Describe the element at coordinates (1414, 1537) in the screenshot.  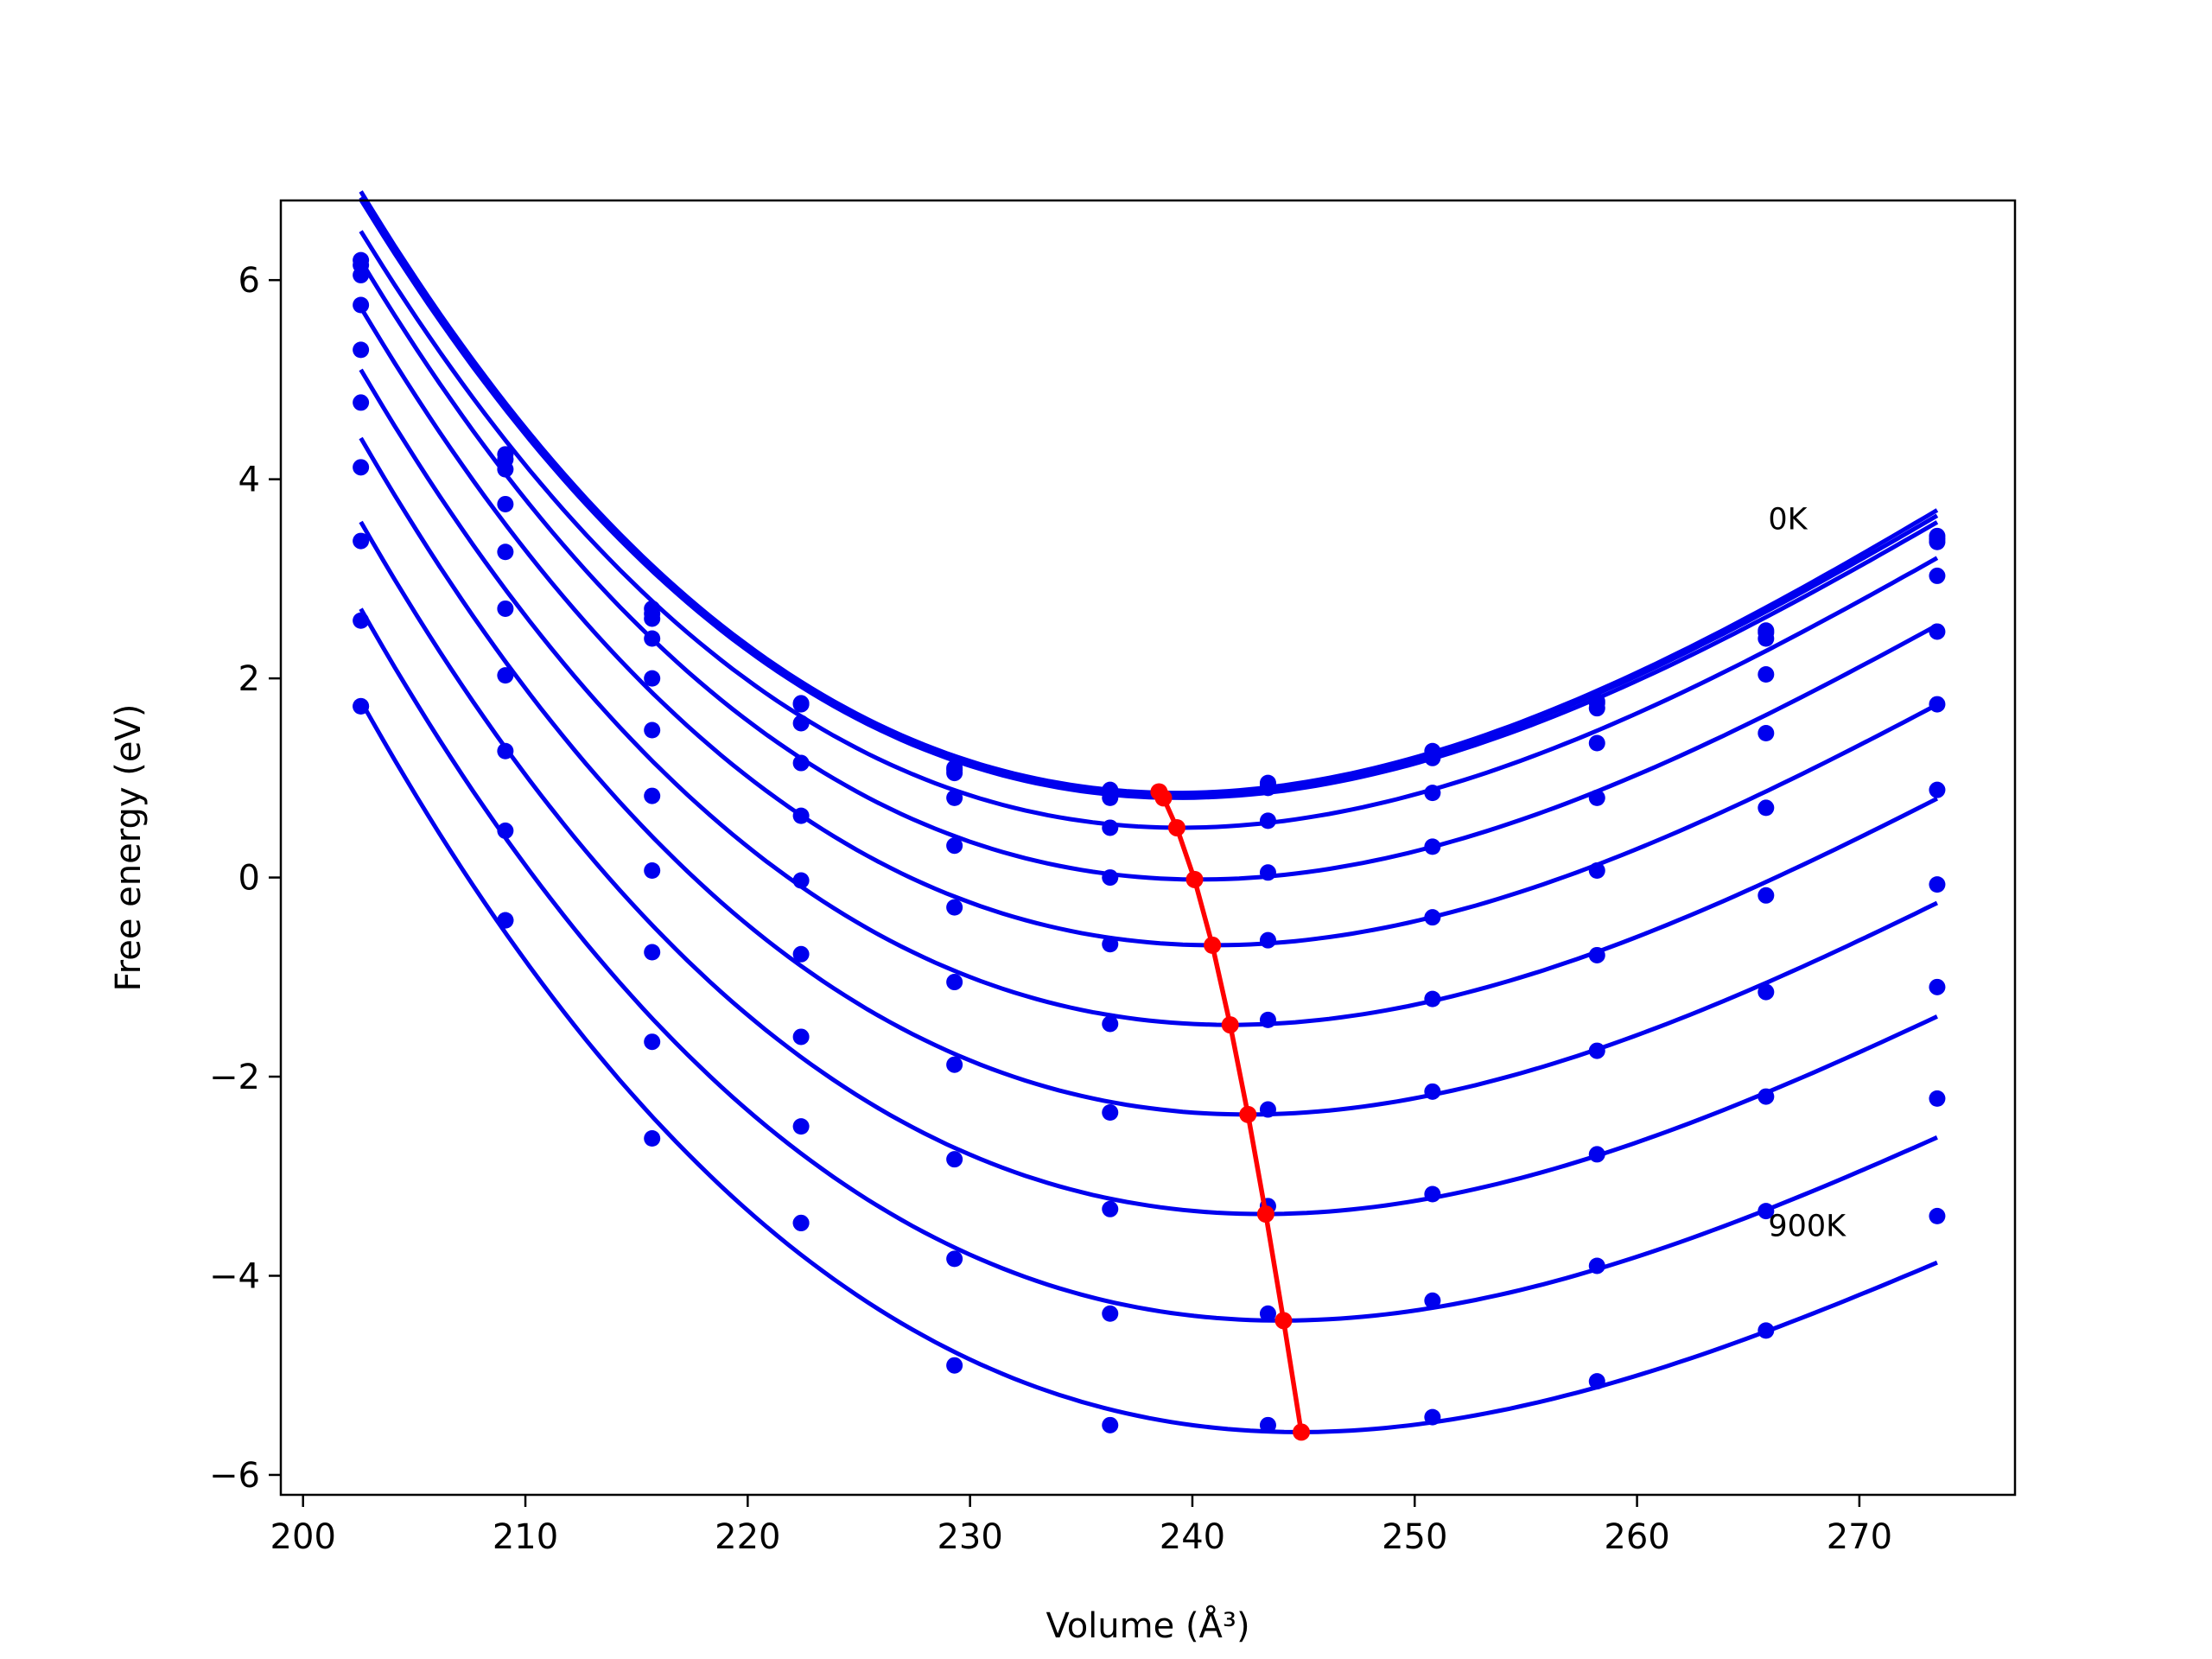
I see `x-tick-label: 250` at that location.